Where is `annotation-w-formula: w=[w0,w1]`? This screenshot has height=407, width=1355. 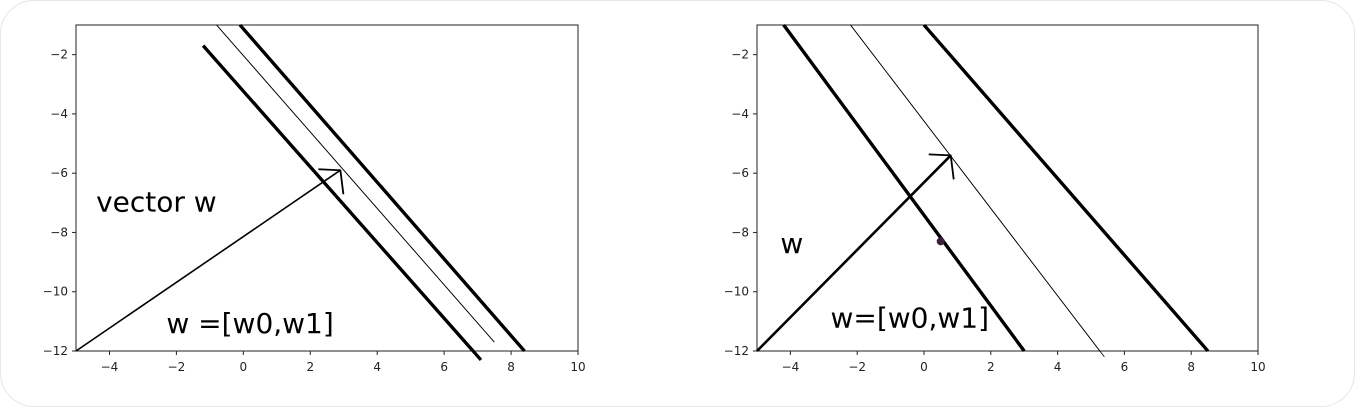
annotation-w-formula: w=[w0,w1] is located at coordinates (909, 317).